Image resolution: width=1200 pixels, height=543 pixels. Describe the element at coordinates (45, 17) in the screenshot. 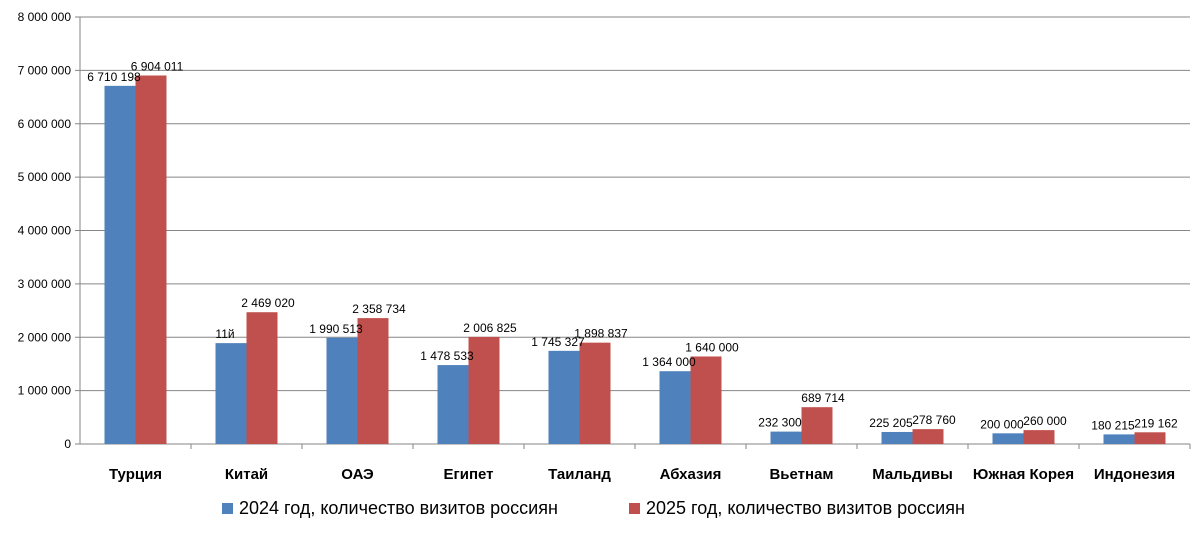

I see `y-tick-label: 8 000 000` at that location.